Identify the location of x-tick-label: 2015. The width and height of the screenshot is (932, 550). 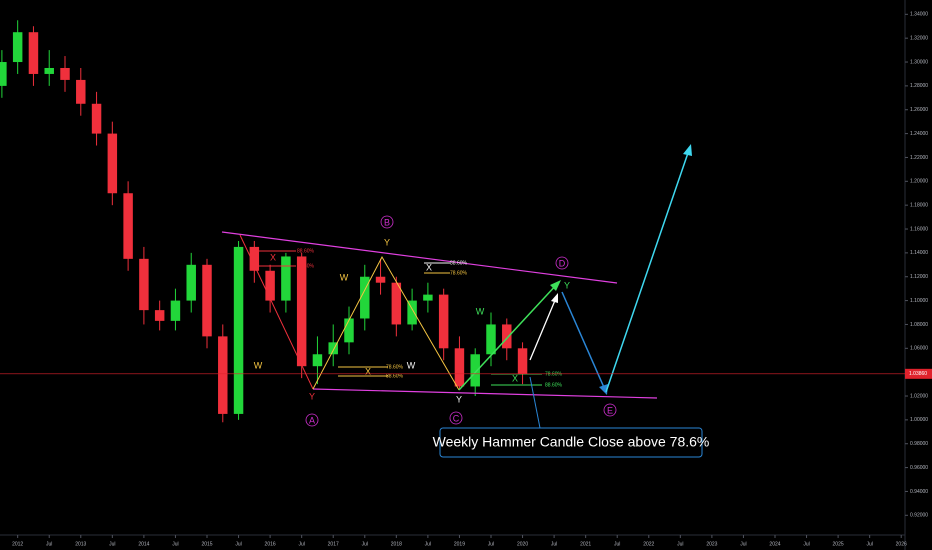
(206, 544).